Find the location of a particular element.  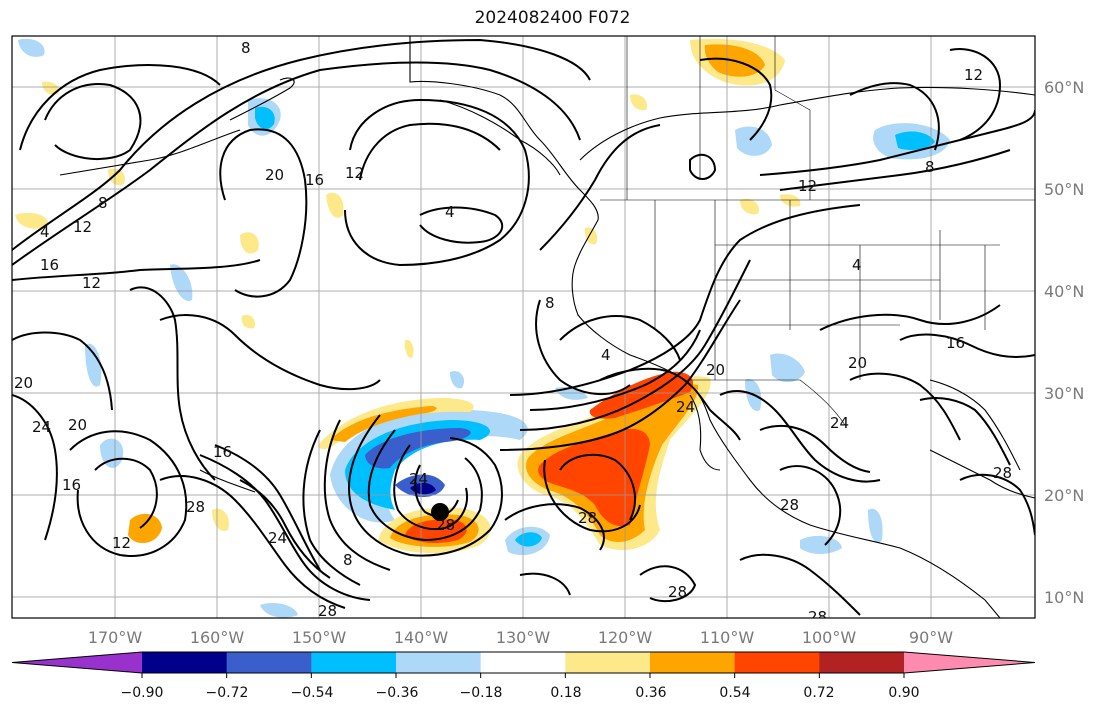

colorbar-extend-high is located at coordinates (969, 662).